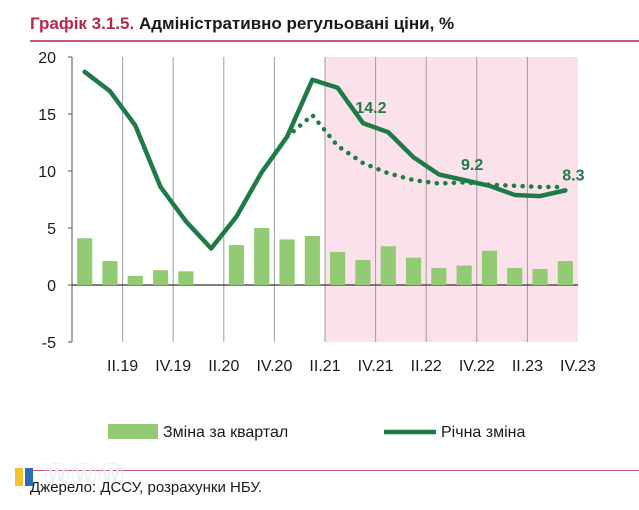 Image resolution: width=639 pixels, height=510 pixels. What do you see at coordinates (122, 366) in the screenshot?
I see `x-tick-label: II.19` at bounding box center [122, 366].